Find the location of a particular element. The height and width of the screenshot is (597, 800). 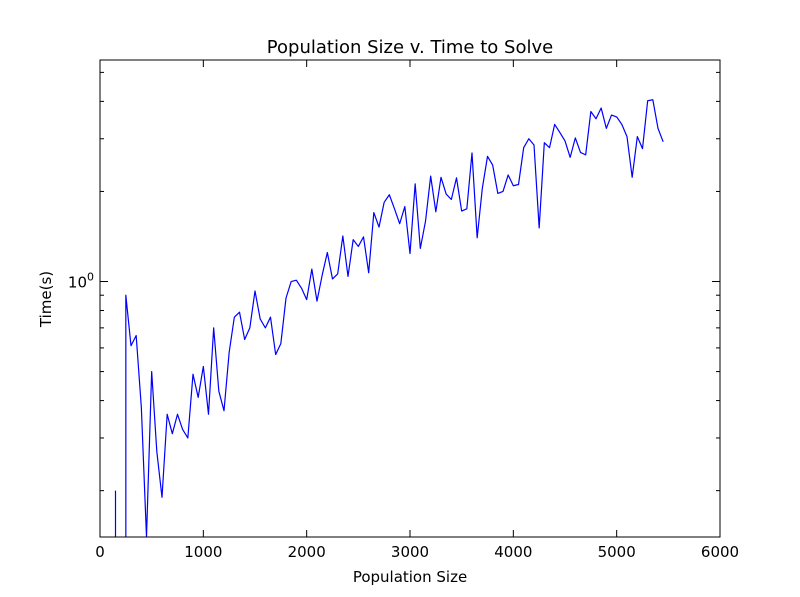

x-tick-label: 0 is located at coordinates (100, 552).